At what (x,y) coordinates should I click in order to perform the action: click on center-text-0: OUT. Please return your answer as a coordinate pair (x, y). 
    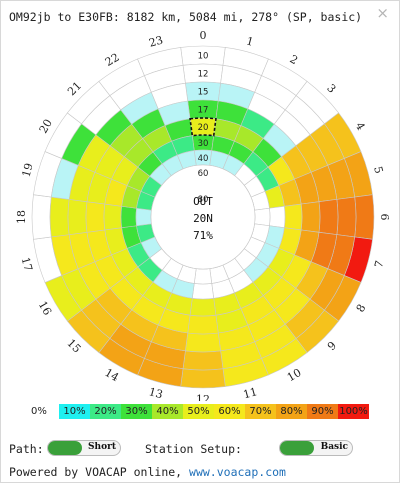
    Looking at the image, I should click on (203, 201).